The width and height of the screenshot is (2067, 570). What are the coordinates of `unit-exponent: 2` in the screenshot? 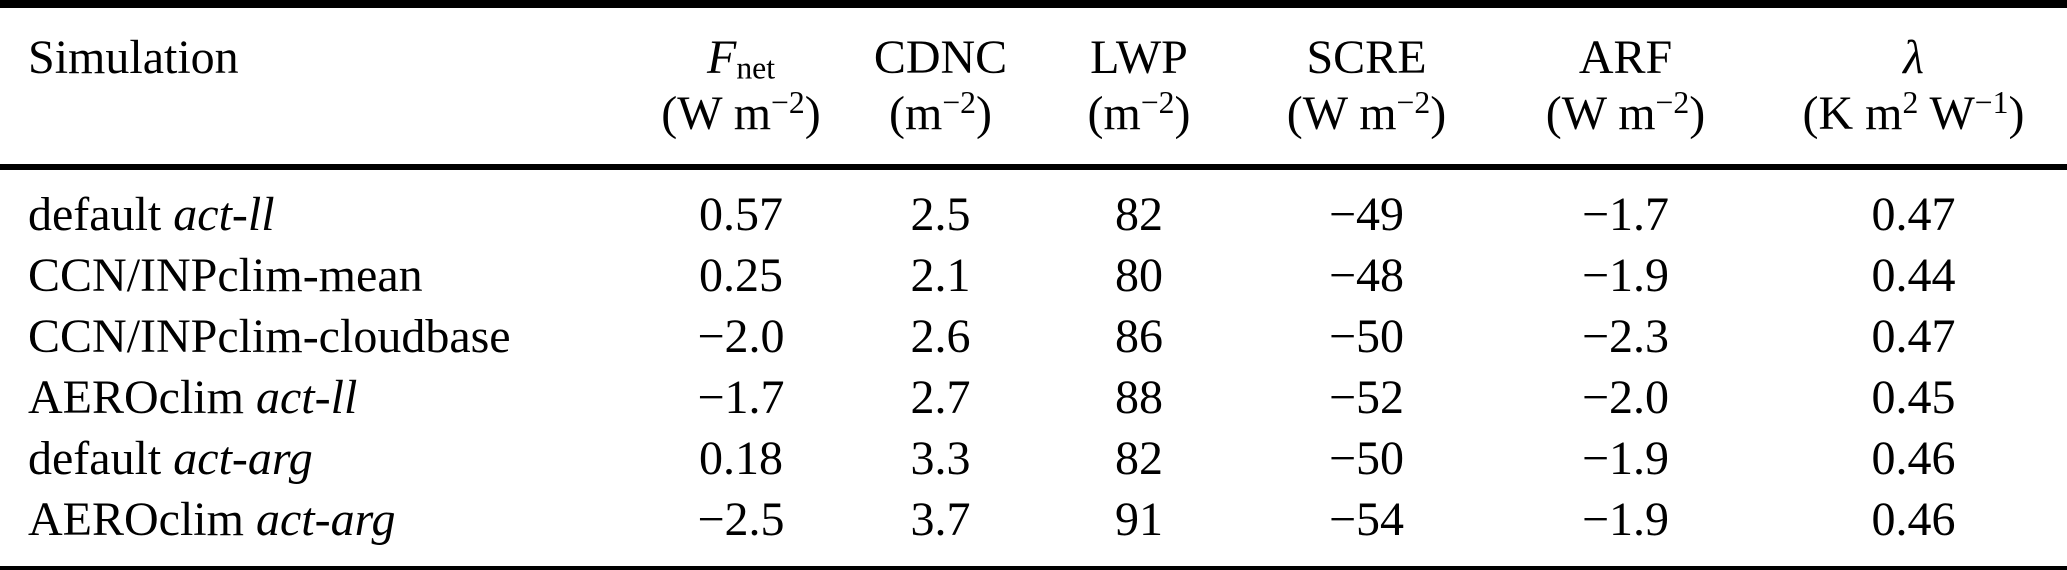 It's located at (1910, 103).